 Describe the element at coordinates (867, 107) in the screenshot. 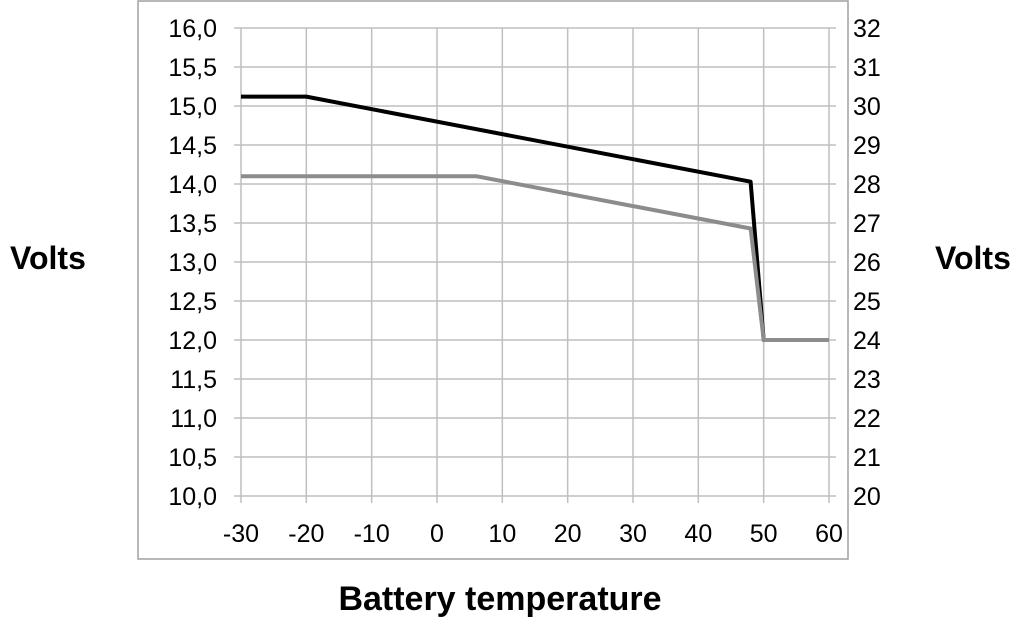

I see `y-right-tick-label: 30` at that location.